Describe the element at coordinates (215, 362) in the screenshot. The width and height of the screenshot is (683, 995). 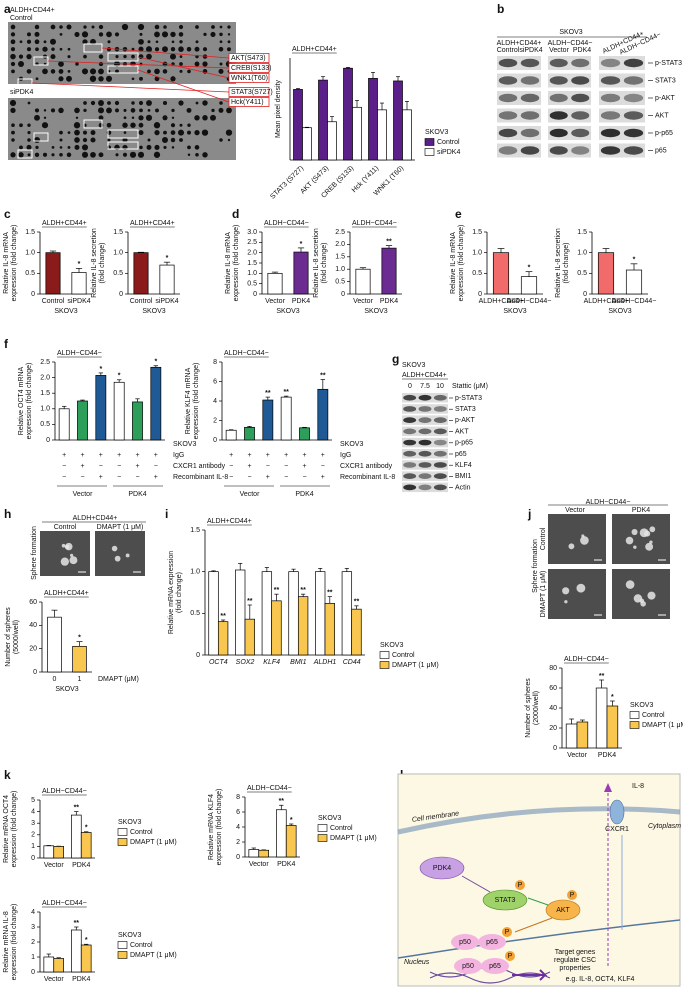
I see `y-tick-label: 8` at that location.